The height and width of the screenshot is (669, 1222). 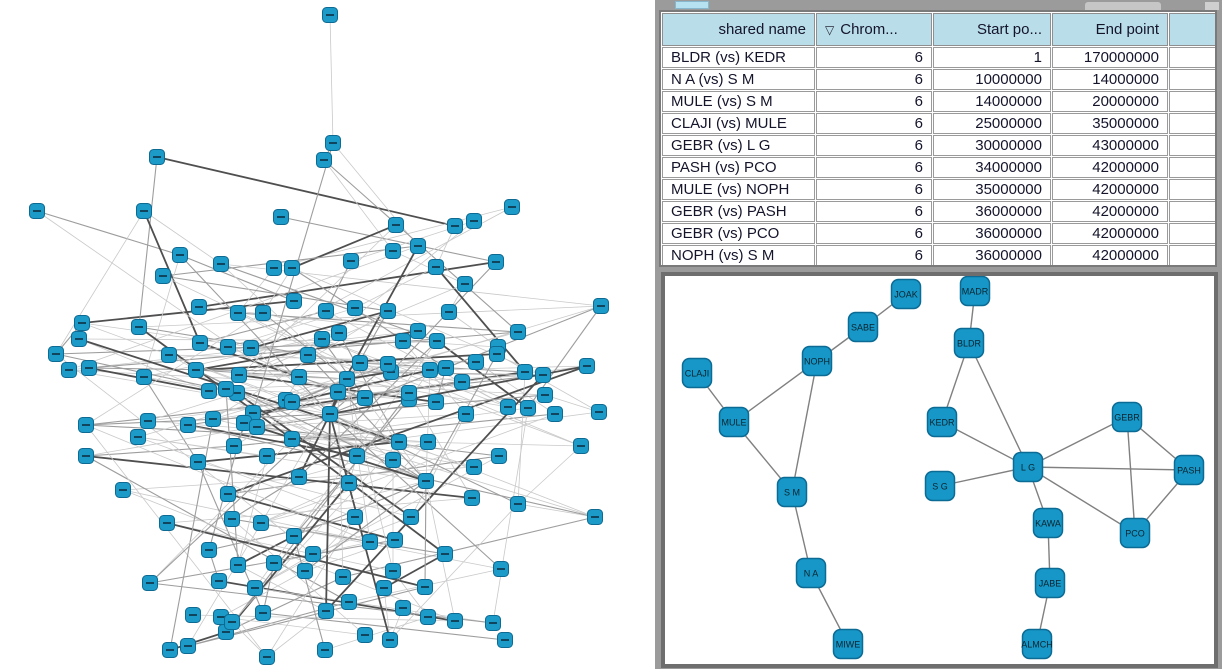 What do you see at coordinates (969, 343) in the screenshot?
I see `graph-node-bldr: BLDR` at bounding box center [969, 343].